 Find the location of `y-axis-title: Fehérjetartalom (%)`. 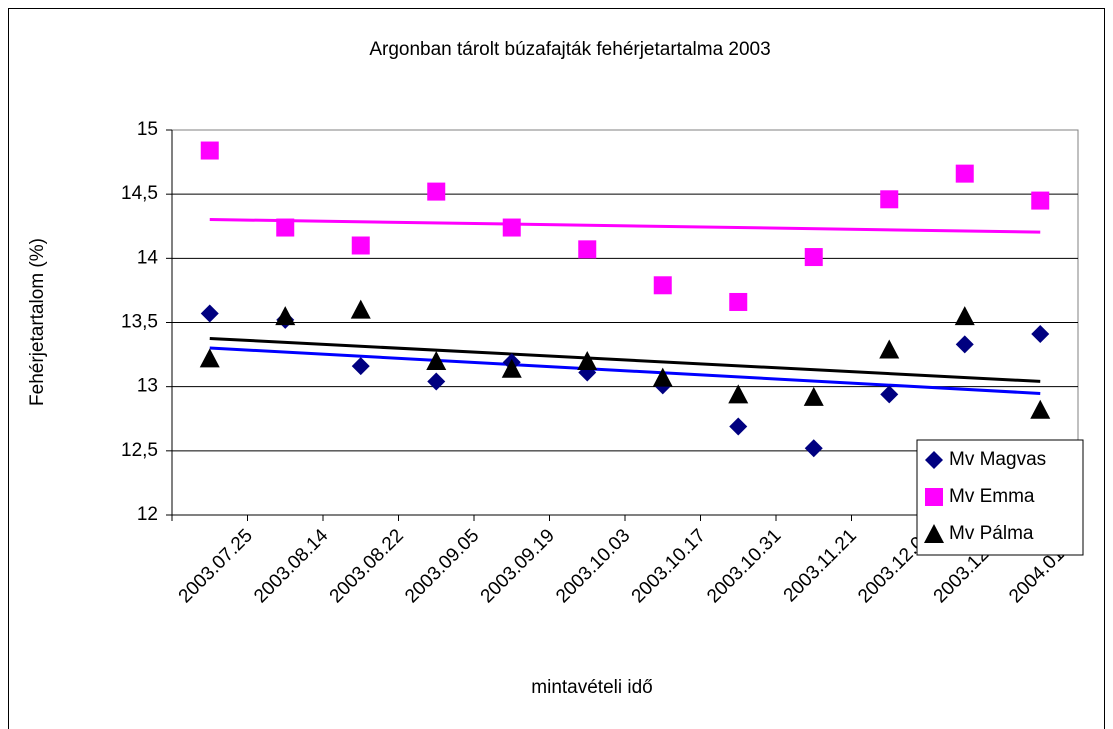

y-axis-title: Fehérjetartalom (%) is located at coordinates (37, 322).